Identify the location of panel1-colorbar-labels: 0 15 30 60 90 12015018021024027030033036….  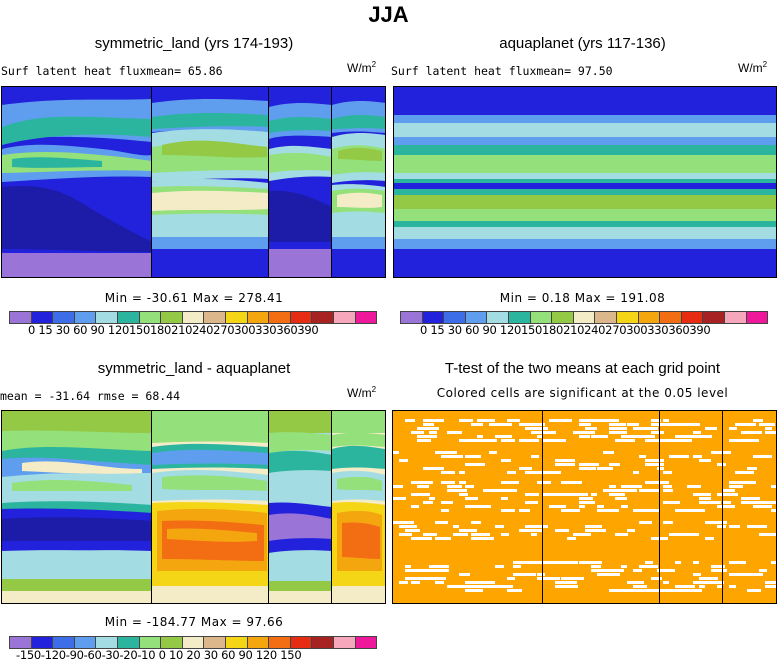
(173, 330).